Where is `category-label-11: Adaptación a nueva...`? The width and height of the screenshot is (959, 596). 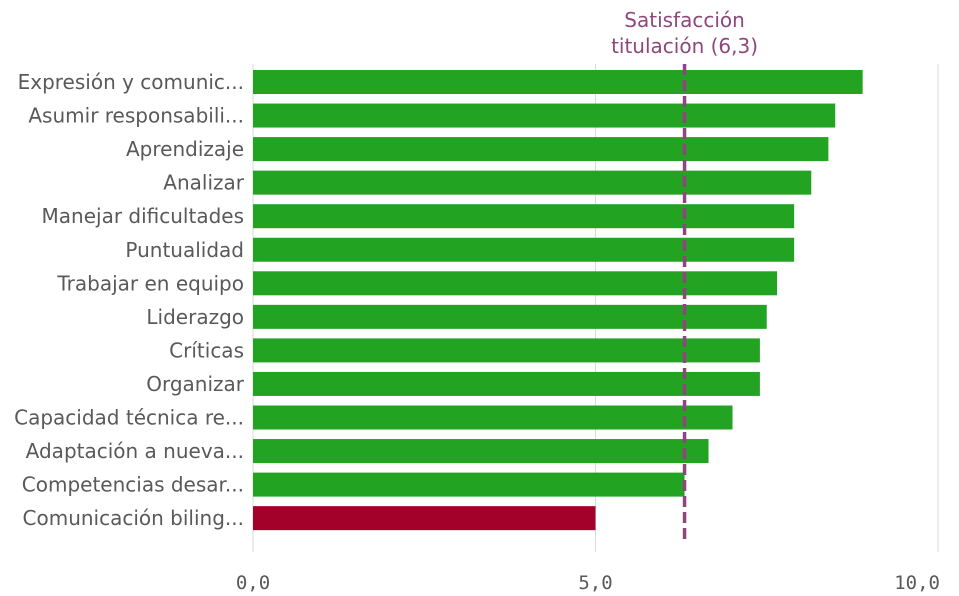
category-label-11: Adaptación a nueva... is located at coordinates (135, 451).